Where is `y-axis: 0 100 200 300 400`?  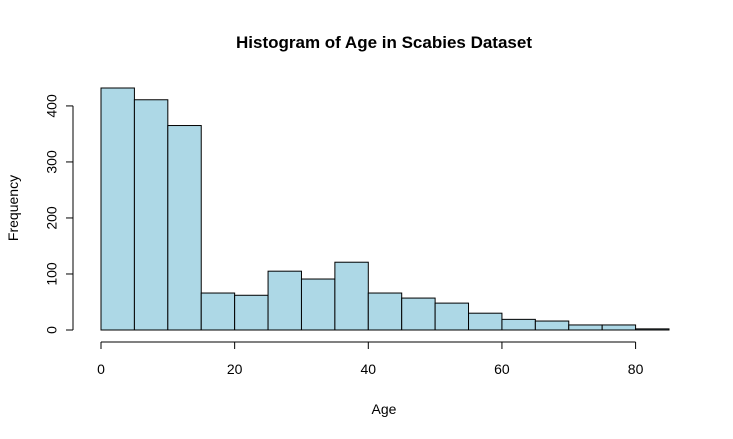
y-axis: 0 100 200 300 400 is located at coordinates (59, 214).